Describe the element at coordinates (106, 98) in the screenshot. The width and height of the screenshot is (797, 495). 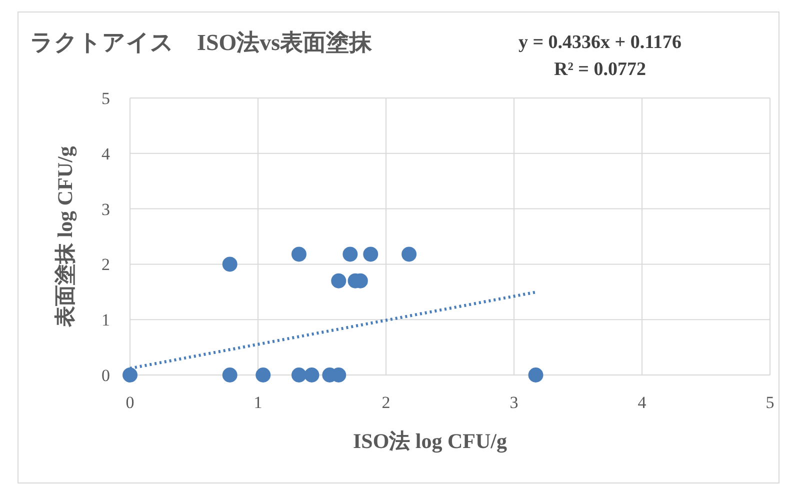
I see `ytick: 5` at that location.